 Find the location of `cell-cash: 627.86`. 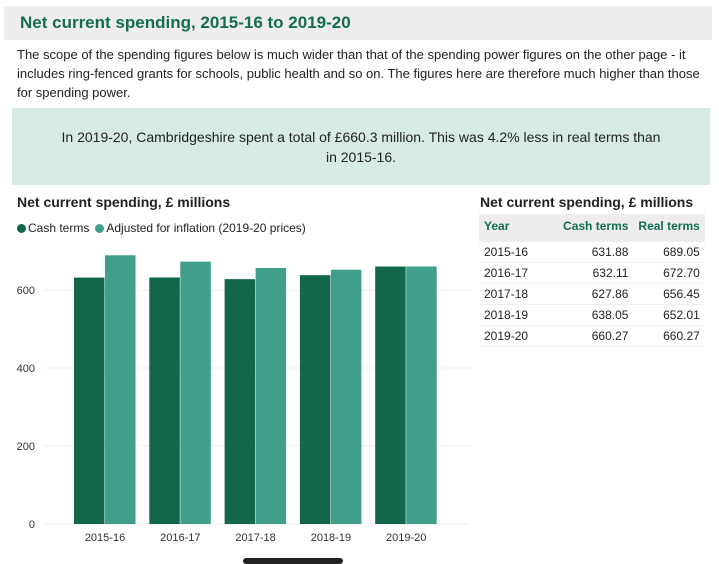

cell-cash: 627.86 is located at coordinates (596, 294).